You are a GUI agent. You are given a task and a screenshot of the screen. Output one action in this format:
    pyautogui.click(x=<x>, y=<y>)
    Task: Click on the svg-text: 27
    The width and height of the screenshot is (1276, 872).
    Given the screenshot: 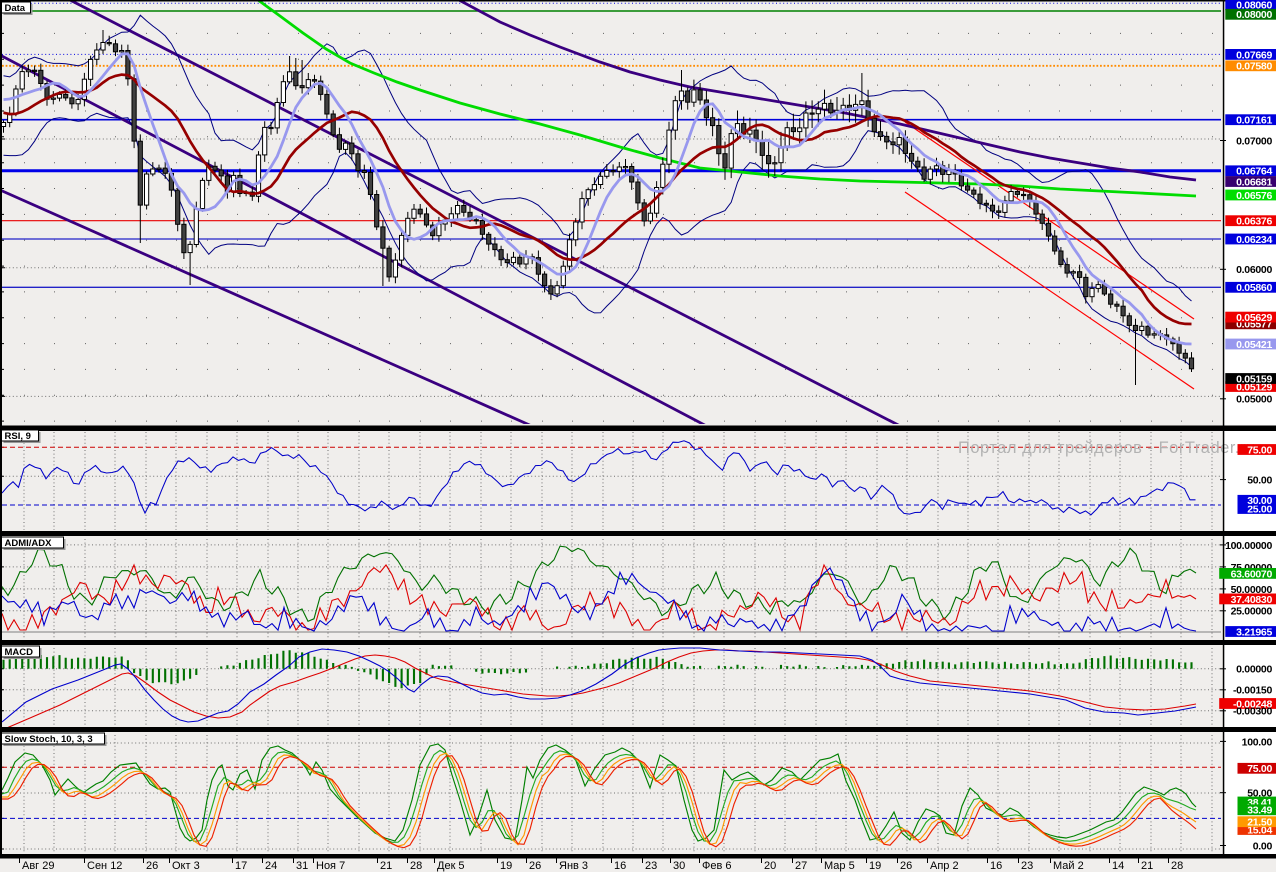 What is the action you would take?
    pyautogui.click(x=801, y=866)
    